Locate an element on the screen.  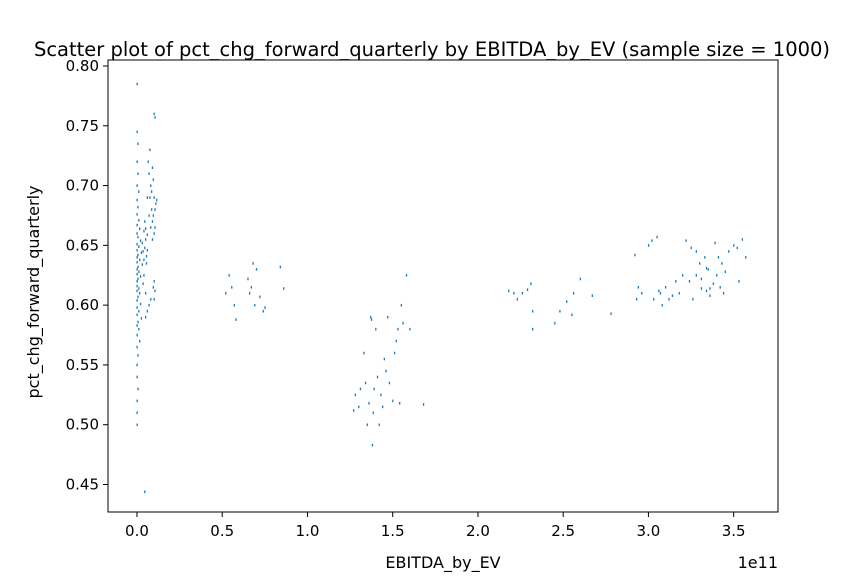
x-axis-label: EBITDA_by_EV is located at coordinates (442, 563).